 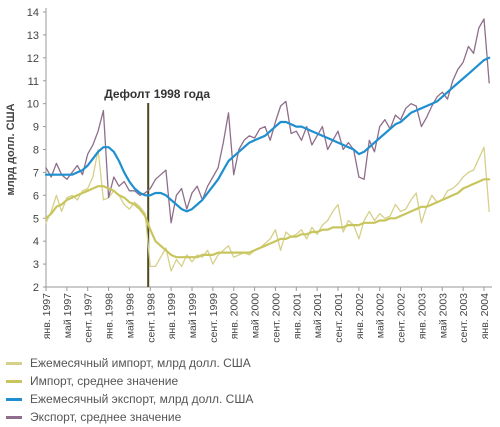 What do you see at coordinates (33, 36) in the screenshot?
I see `y-tick-label: 13` at bounding box center [33, 36].